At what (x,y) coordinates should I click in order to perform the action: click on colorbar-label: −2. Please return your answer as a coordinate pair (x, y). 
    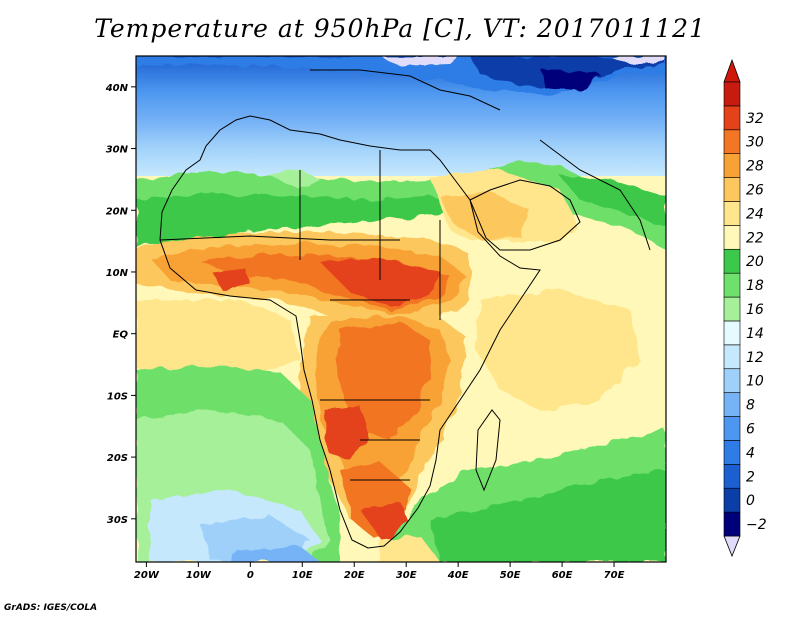
    Looking at the image, I should click on (756, 525).